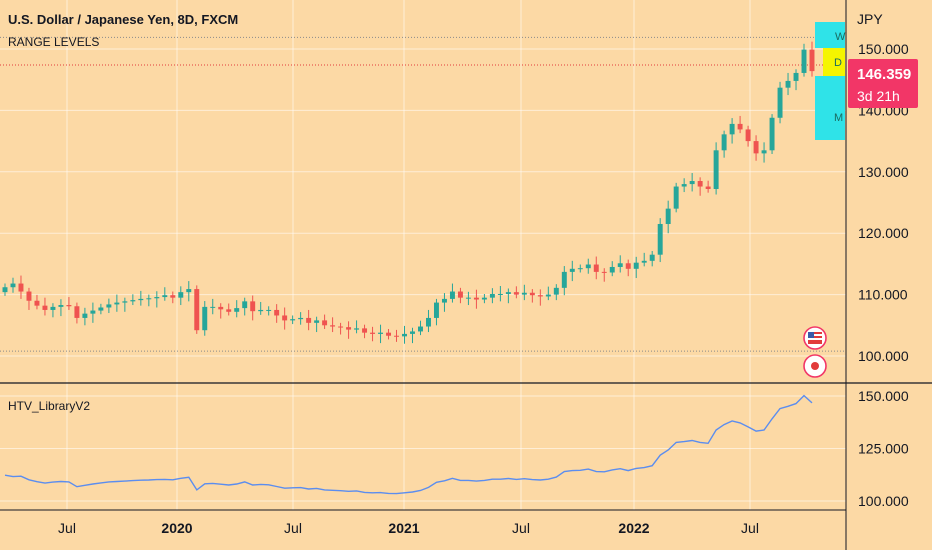 The width and height of the screenshot is (932, 550). I want to click on range-box-m, so click(830, 108).